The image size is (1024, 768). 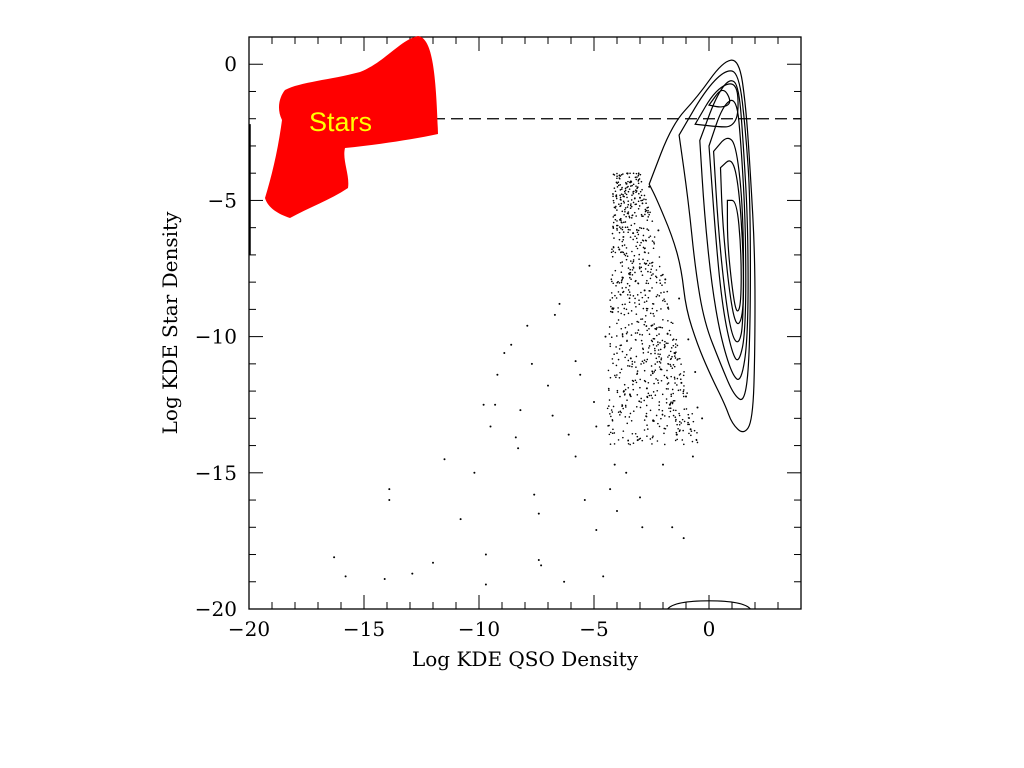 I want to click on x-tick-label: −15, so click(x=364, y=629).